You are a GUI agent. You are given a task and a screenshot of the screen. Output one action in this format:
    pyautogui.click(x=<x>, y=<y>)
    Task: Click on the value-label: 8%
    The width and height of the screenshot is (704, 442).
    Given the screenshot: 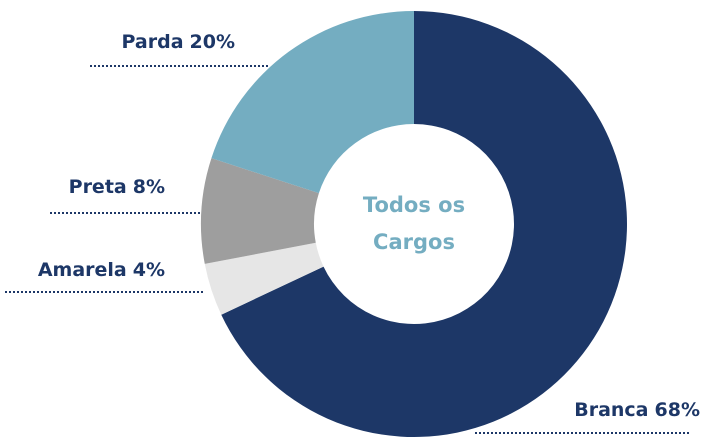 What is the action you would take?
    pyautogui.click(x=149, y=187)
    